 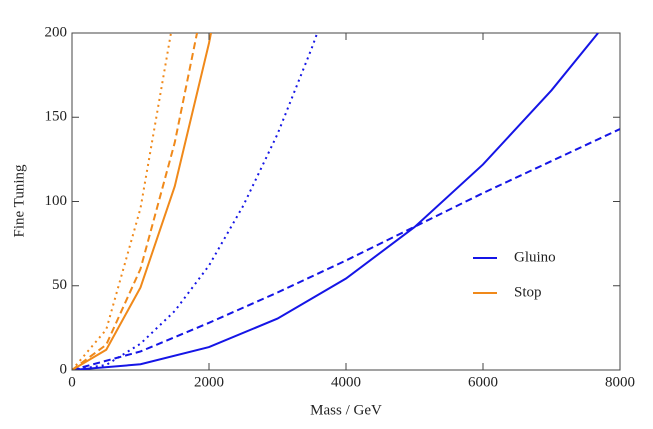 I want to click on series-line, so click(x=122, y=201).